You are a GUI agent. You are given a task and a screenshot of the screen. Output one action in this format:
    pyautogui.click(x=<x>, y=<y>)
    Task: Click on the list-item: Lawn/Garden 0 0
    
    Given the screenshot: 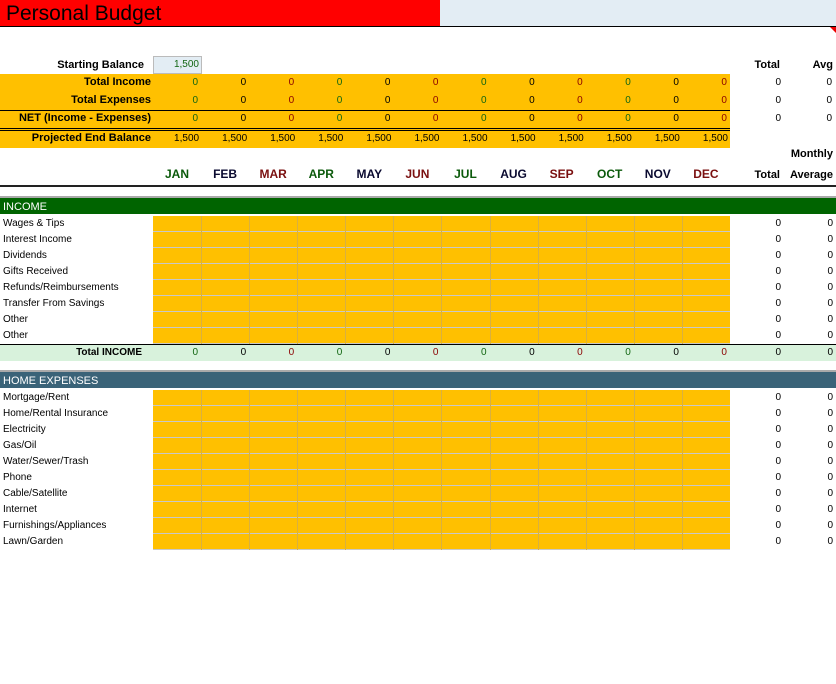 What is the action you would take?
    pyautogui.click(x=418, y=542)
    